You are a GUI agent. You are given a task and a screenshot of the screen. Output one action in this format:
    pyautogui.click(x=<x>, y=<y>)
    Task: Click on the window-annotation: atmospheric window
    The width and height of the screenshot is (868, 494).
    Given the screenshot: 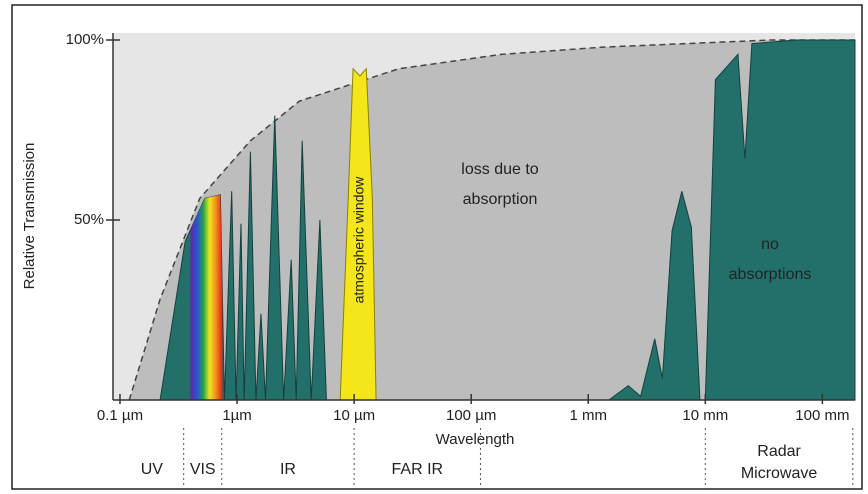 What is the action you would take?
    pyautogui.click(x=359, y=240)
    